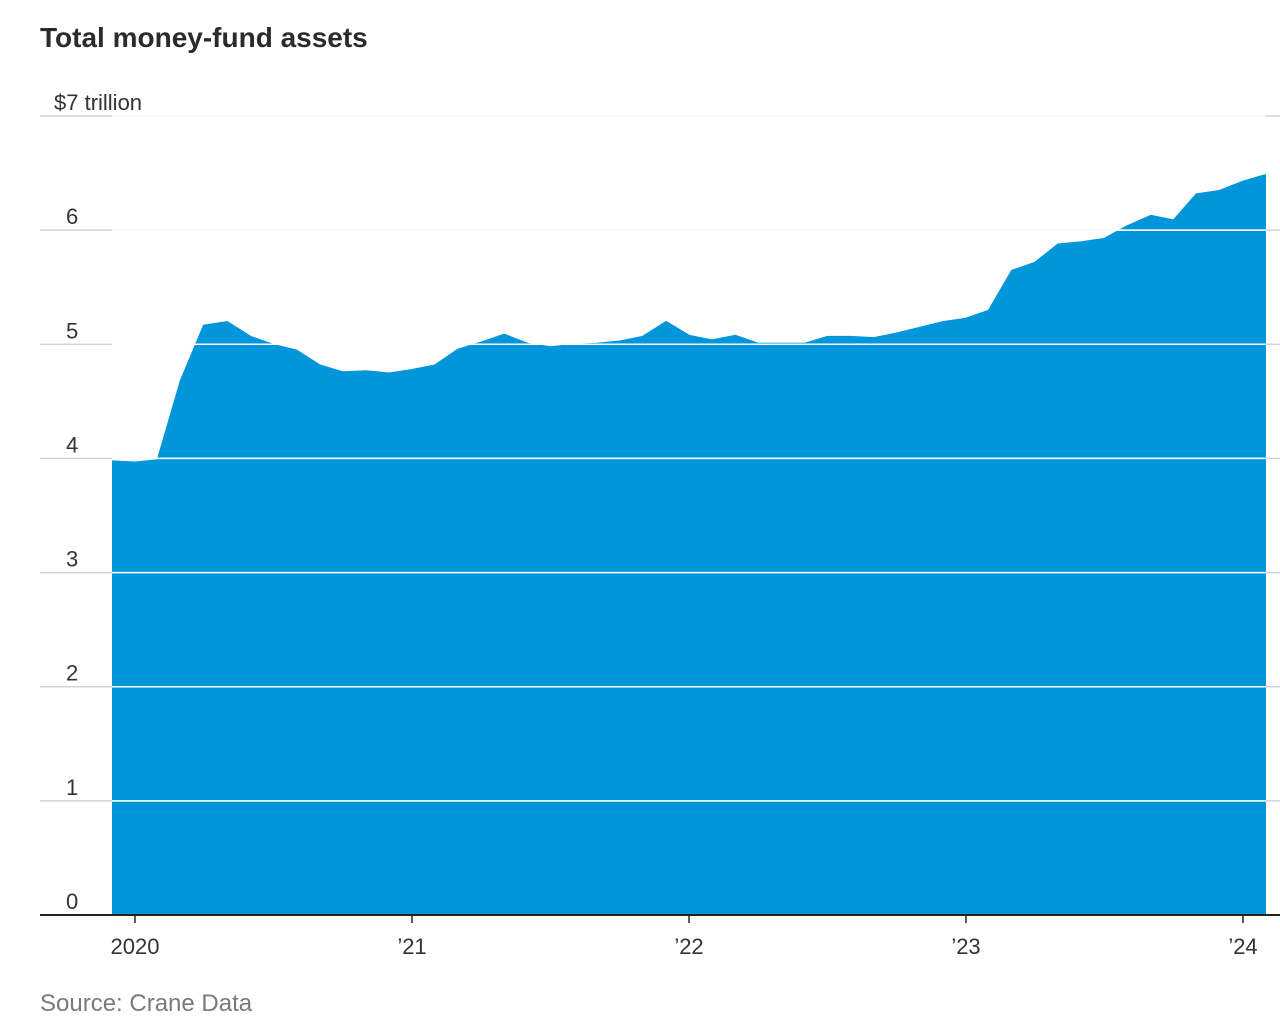 The height and width of the screenshot is (1020, 1280). I want to click on source-note: Source: Crane Data, so click(146, 1003).